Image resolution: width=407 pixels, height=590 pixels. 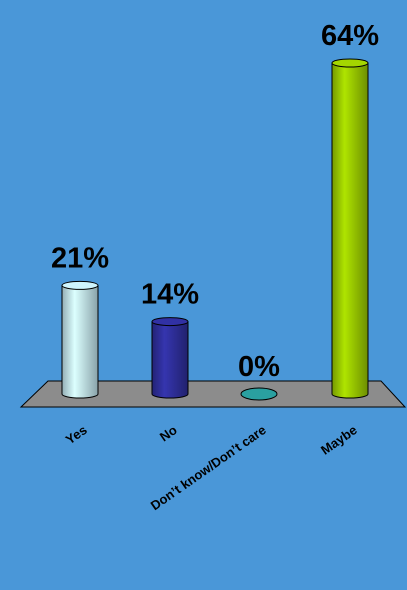 I want to click on bar-no, so click(x=170, y=358).